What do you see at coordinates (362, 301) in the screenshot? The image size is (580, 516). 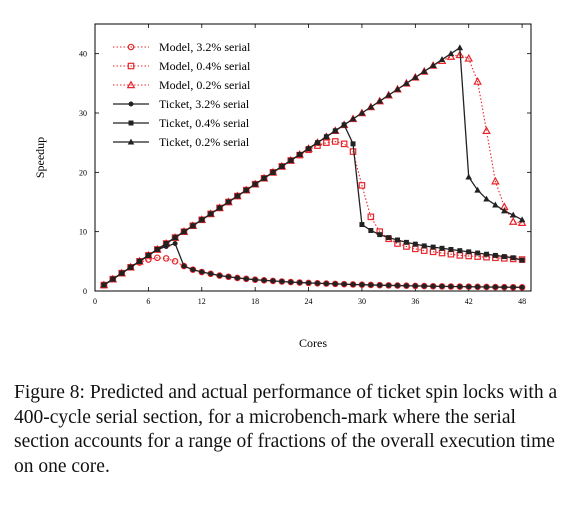 I see `x-tick-label: 30` at bounding box center [362, 301].